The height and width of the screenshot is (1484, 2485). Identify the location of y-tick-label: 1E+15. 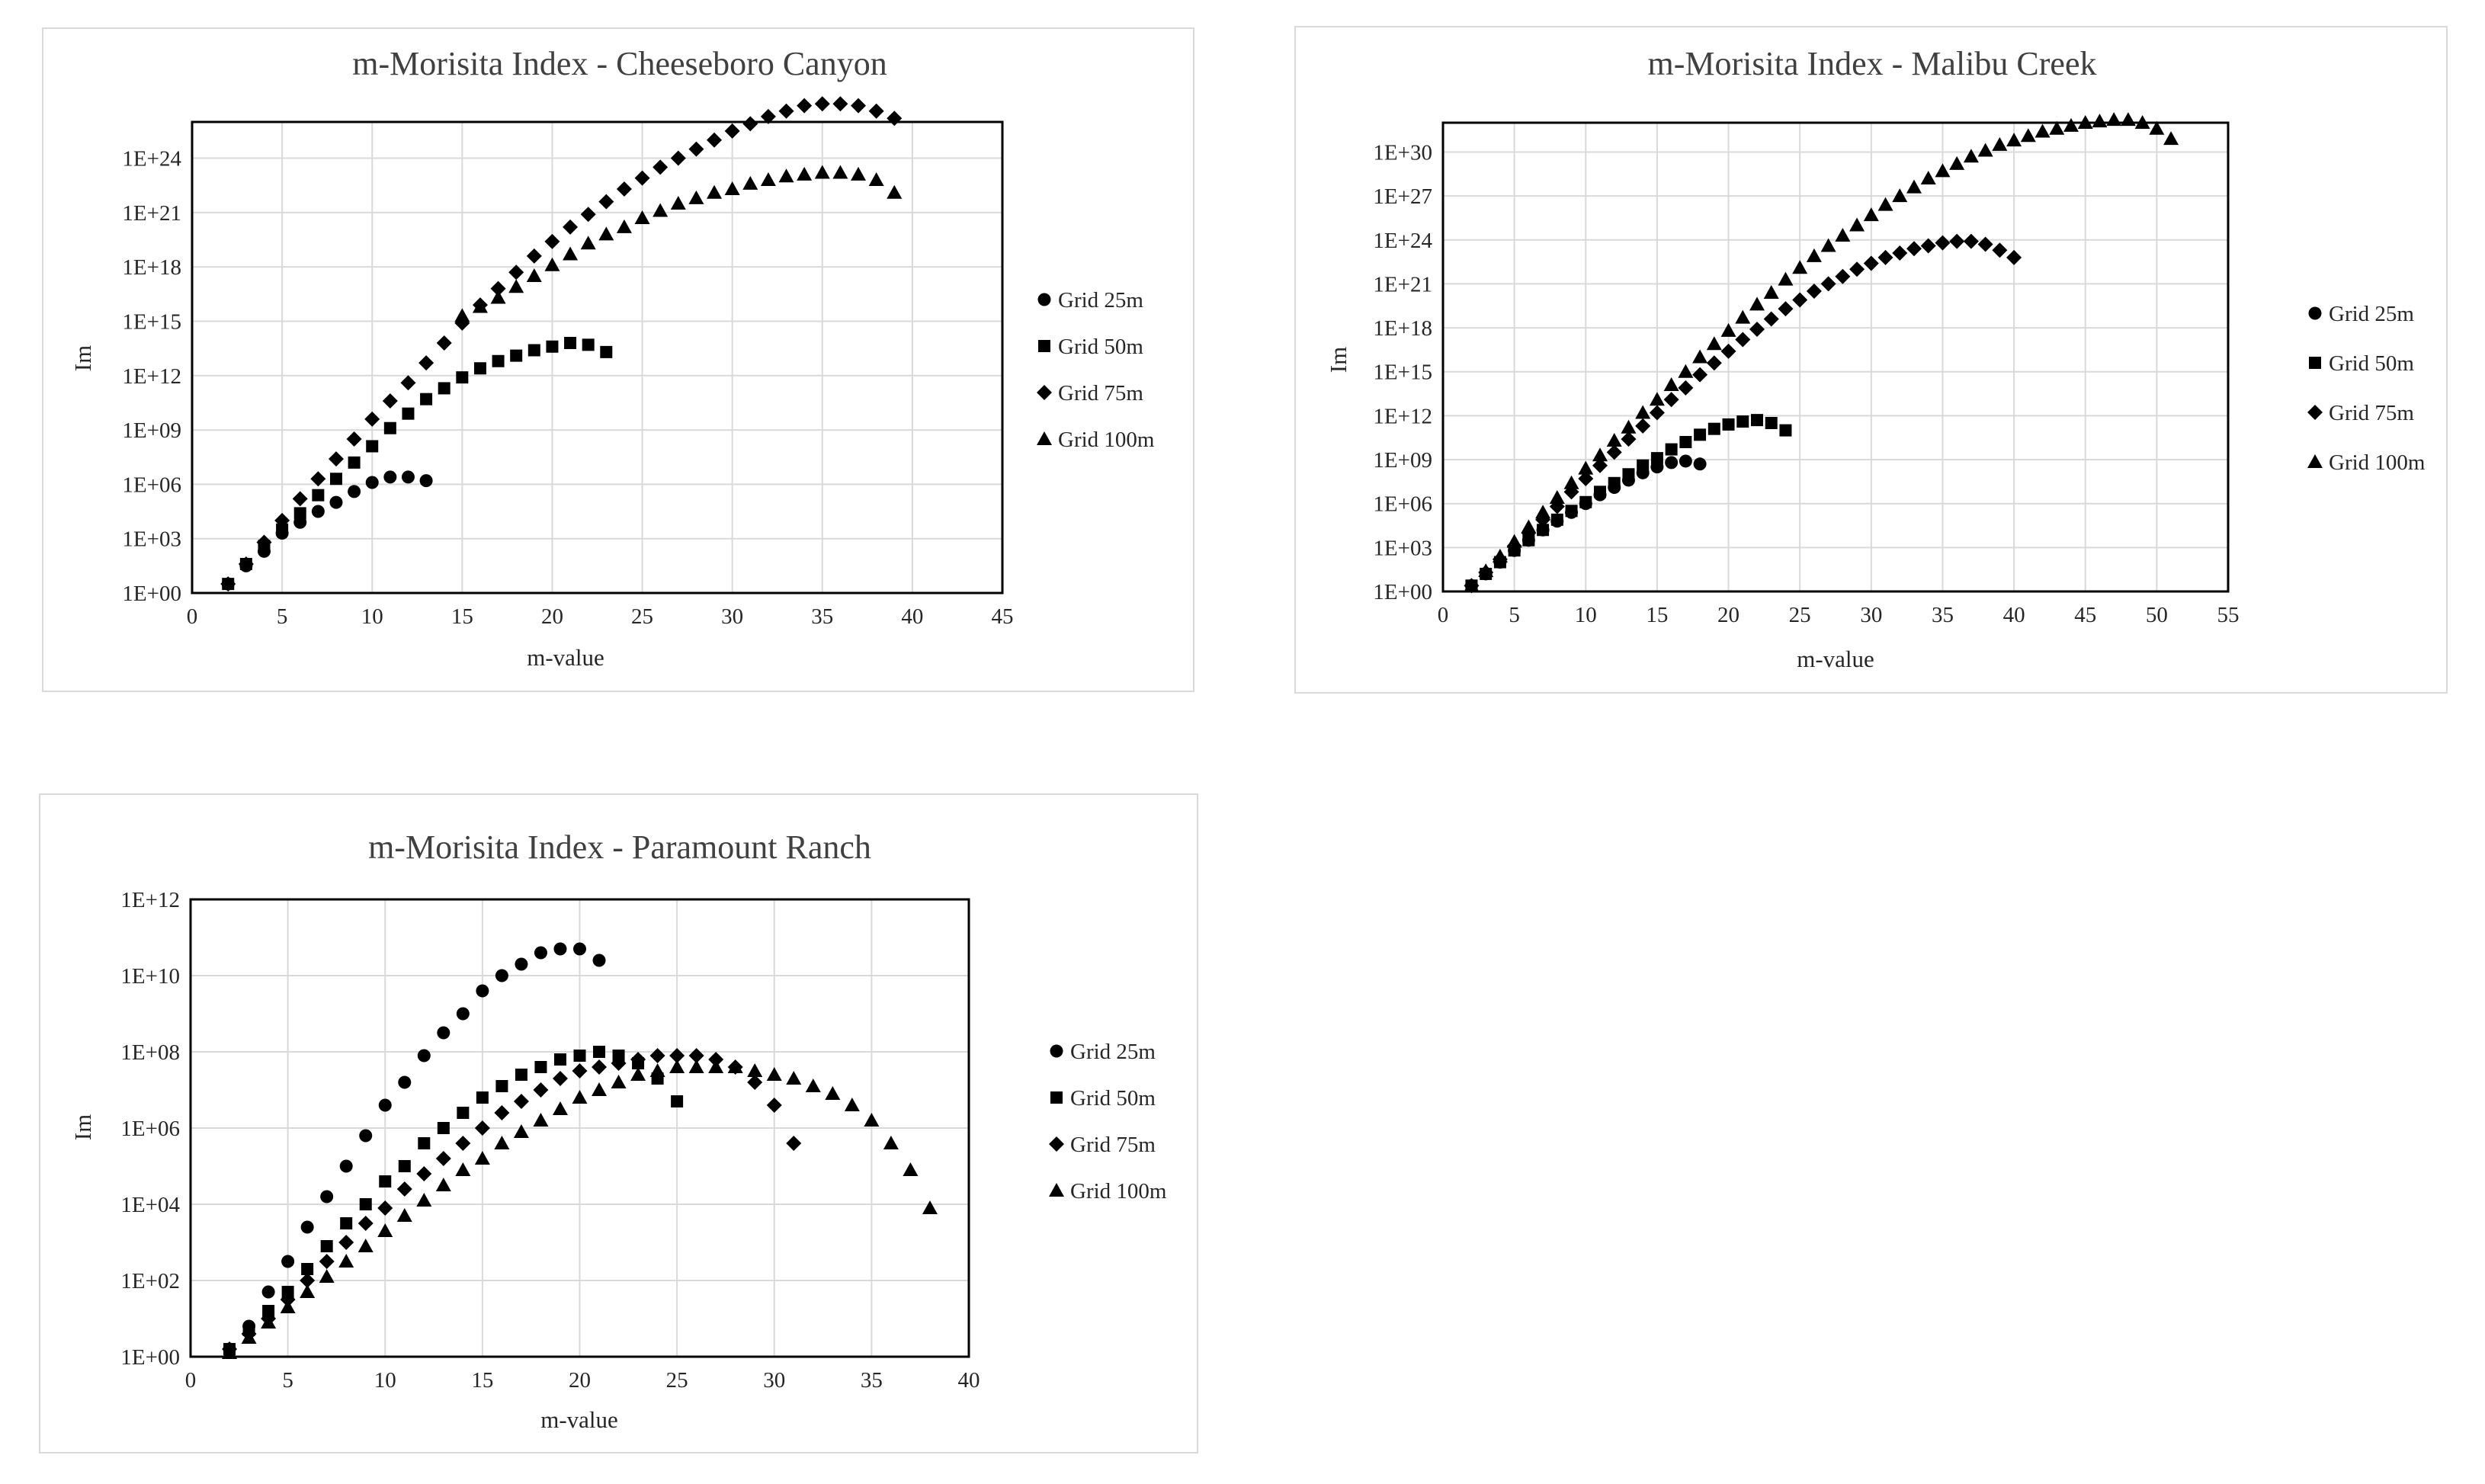
(151, 321).